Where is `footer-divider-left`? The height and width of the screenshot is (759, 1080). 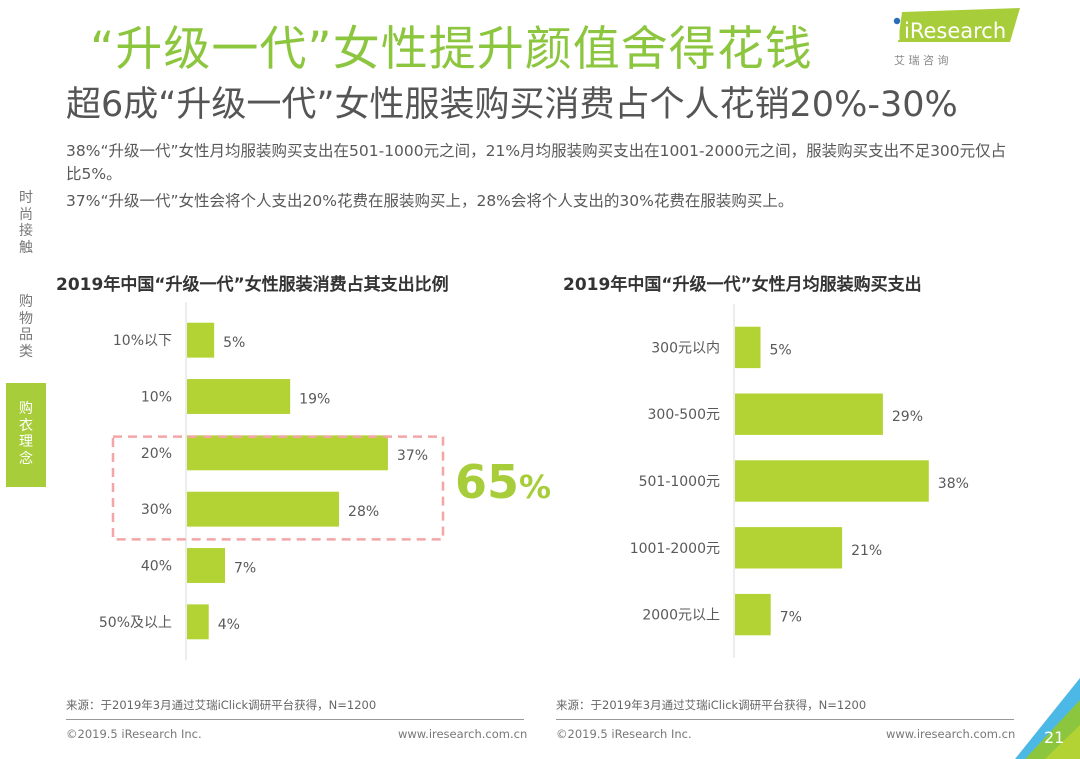
footer-divider-left is located at coordinates (295, 719).